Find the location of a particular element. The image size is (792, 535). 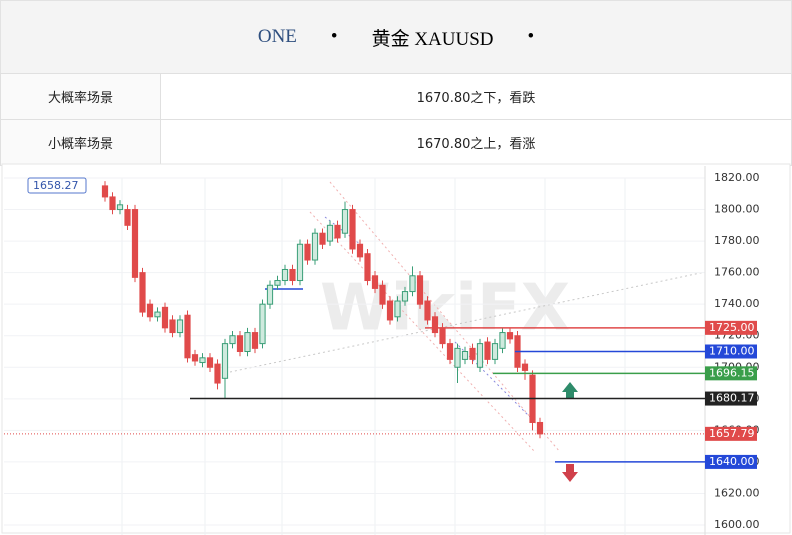

header-part: 黄金 XAUUSD is located at coordinates (432, 39).